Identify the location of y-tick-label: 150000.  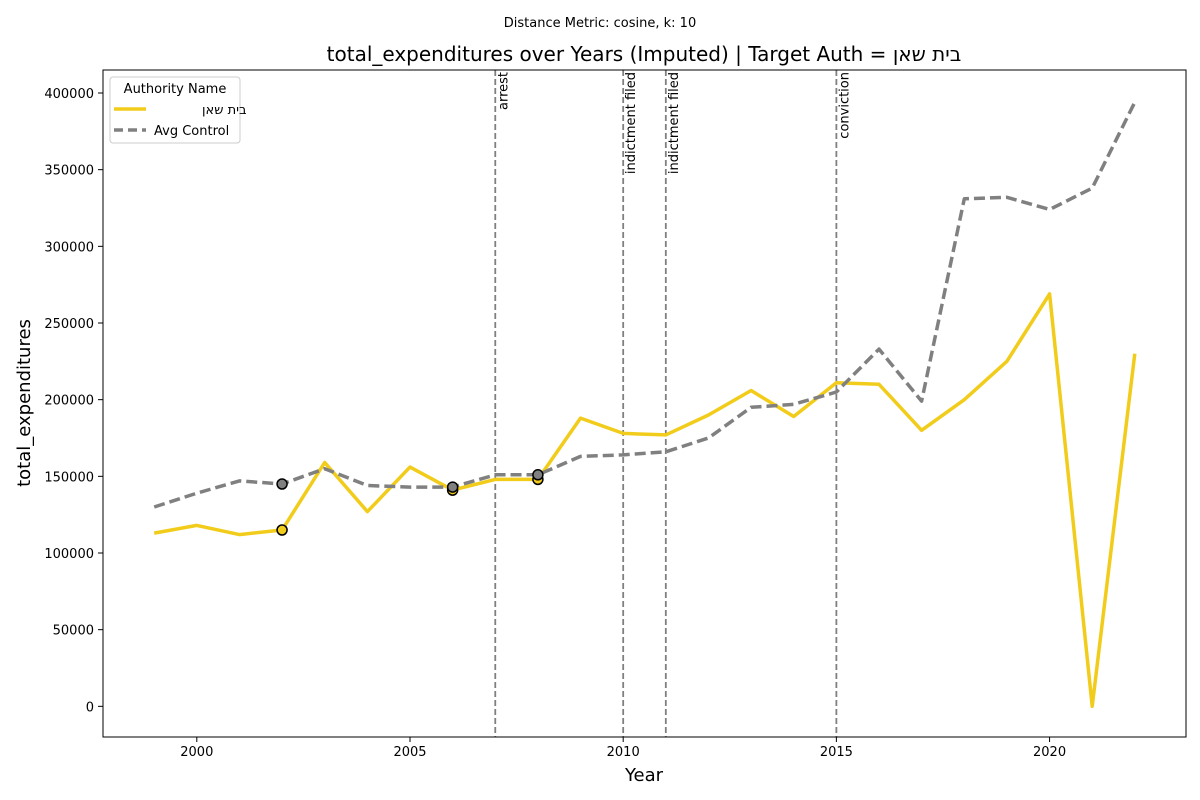
(69, 477).